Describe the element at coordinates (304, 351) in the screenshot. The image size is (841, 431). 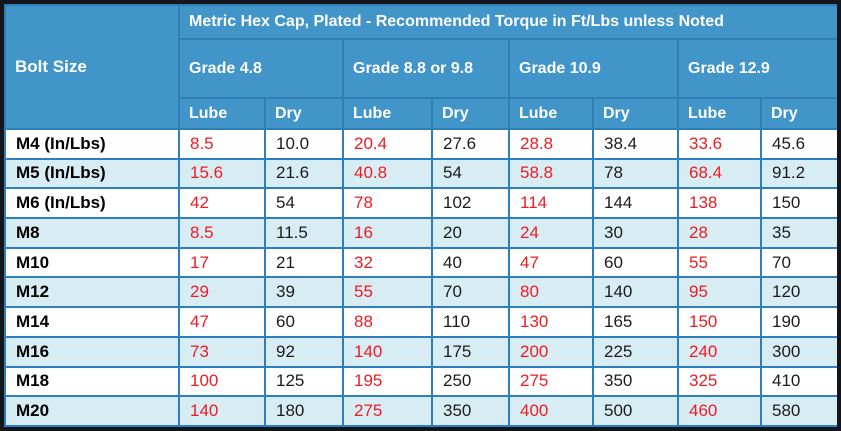
I see `dry-value-cell: 92` at that location.